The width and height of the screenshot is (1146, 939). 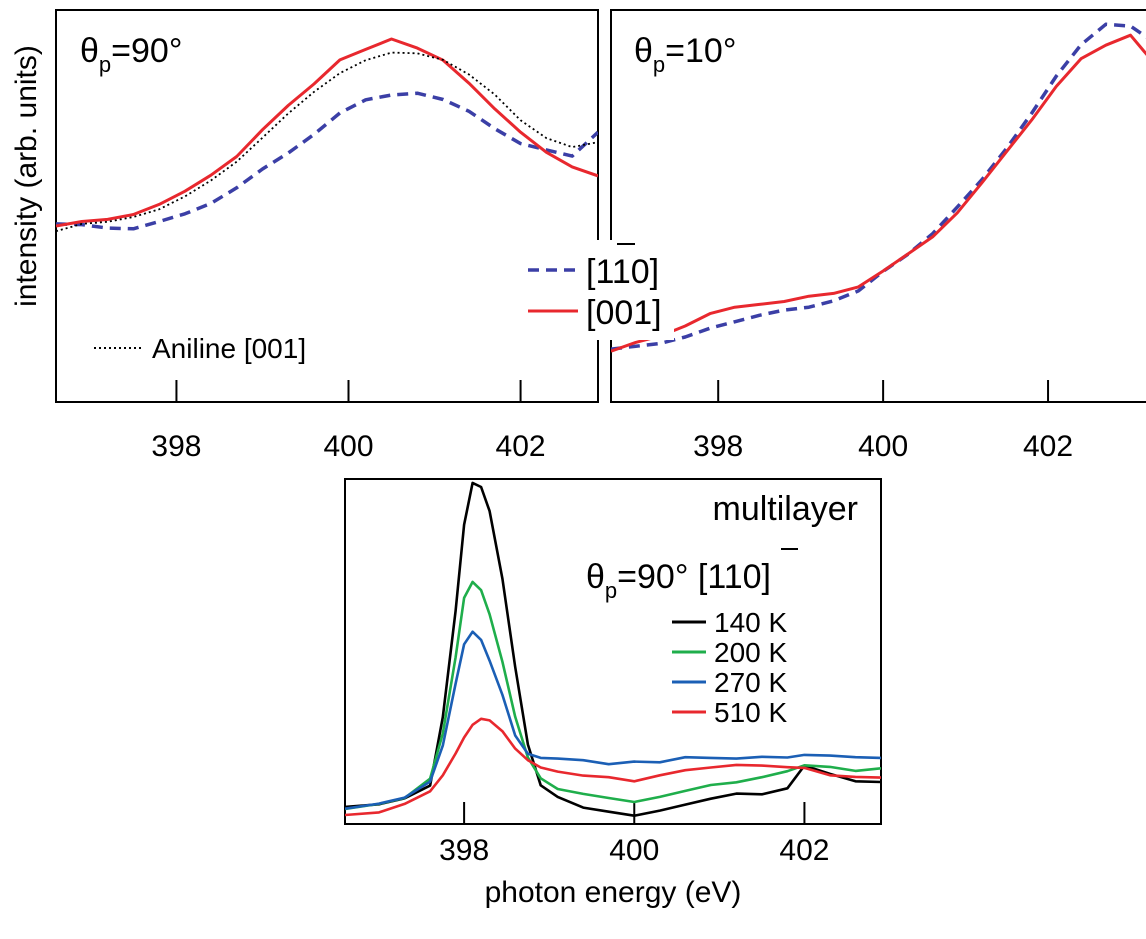 I want to click on legend-200k-label: 200 K, so click(x=750, y=652).